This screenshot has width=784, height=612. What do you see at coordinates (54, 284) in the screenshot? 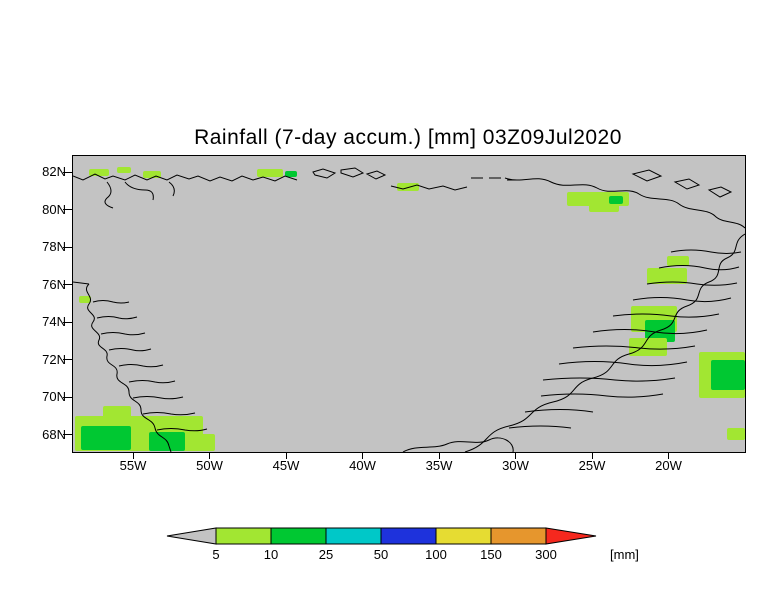
I see `y-tick-label: 76N` at bounding box center [54, 284].